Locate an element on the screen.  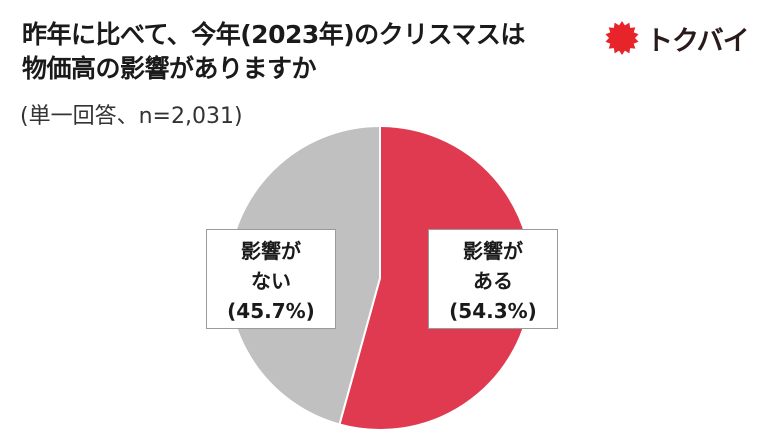
label-affected-line2: ある is located at coordinates (493, 281).